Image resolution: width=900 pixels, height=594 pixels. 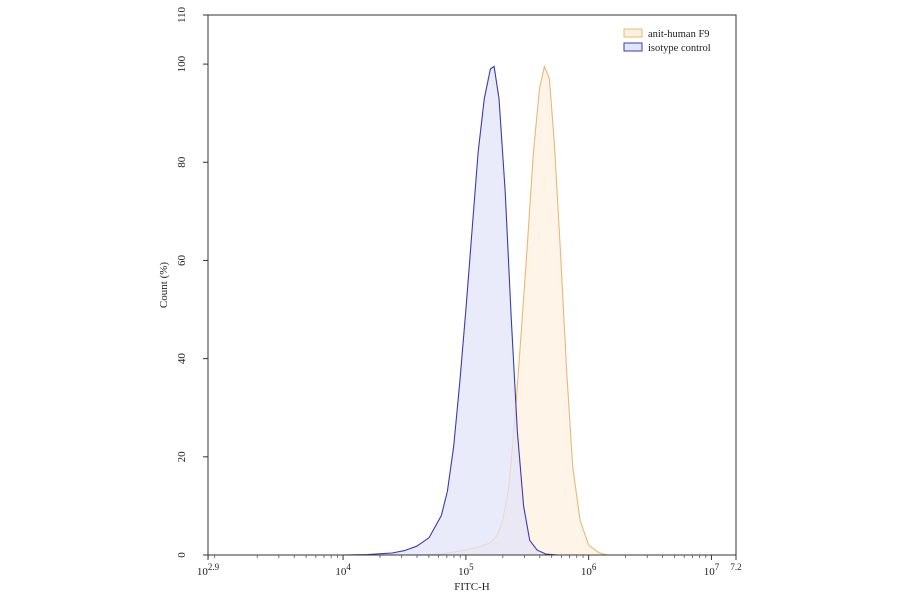 I want to click on legend-label: anit-human F9, so click(x=679, y=34).